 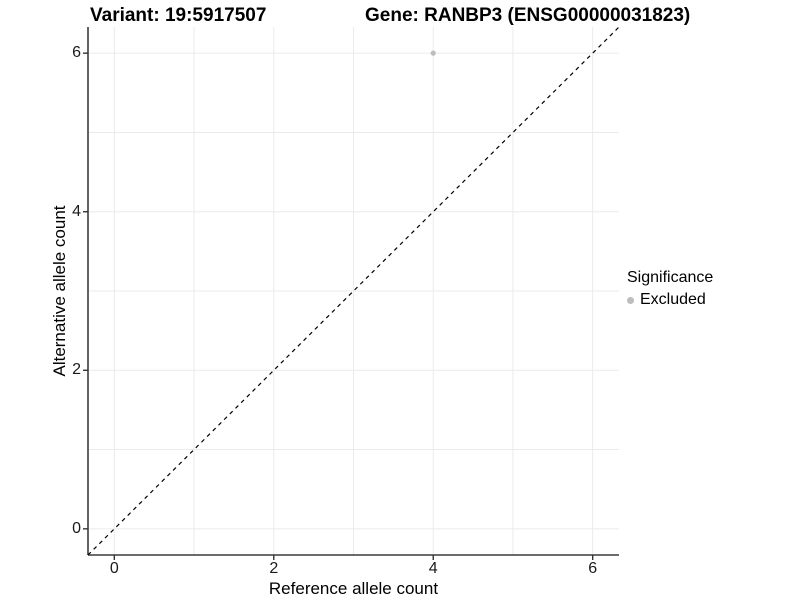 I want to click on x-tick-label: 2, so click(x=274, y=568).